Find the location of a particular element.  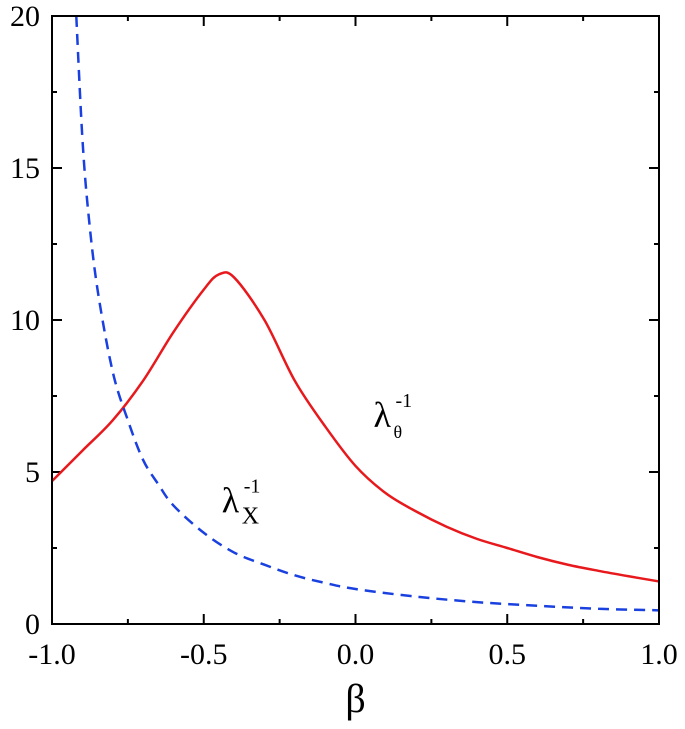

annotation-subscript: X is located at coordinates (250, 516).